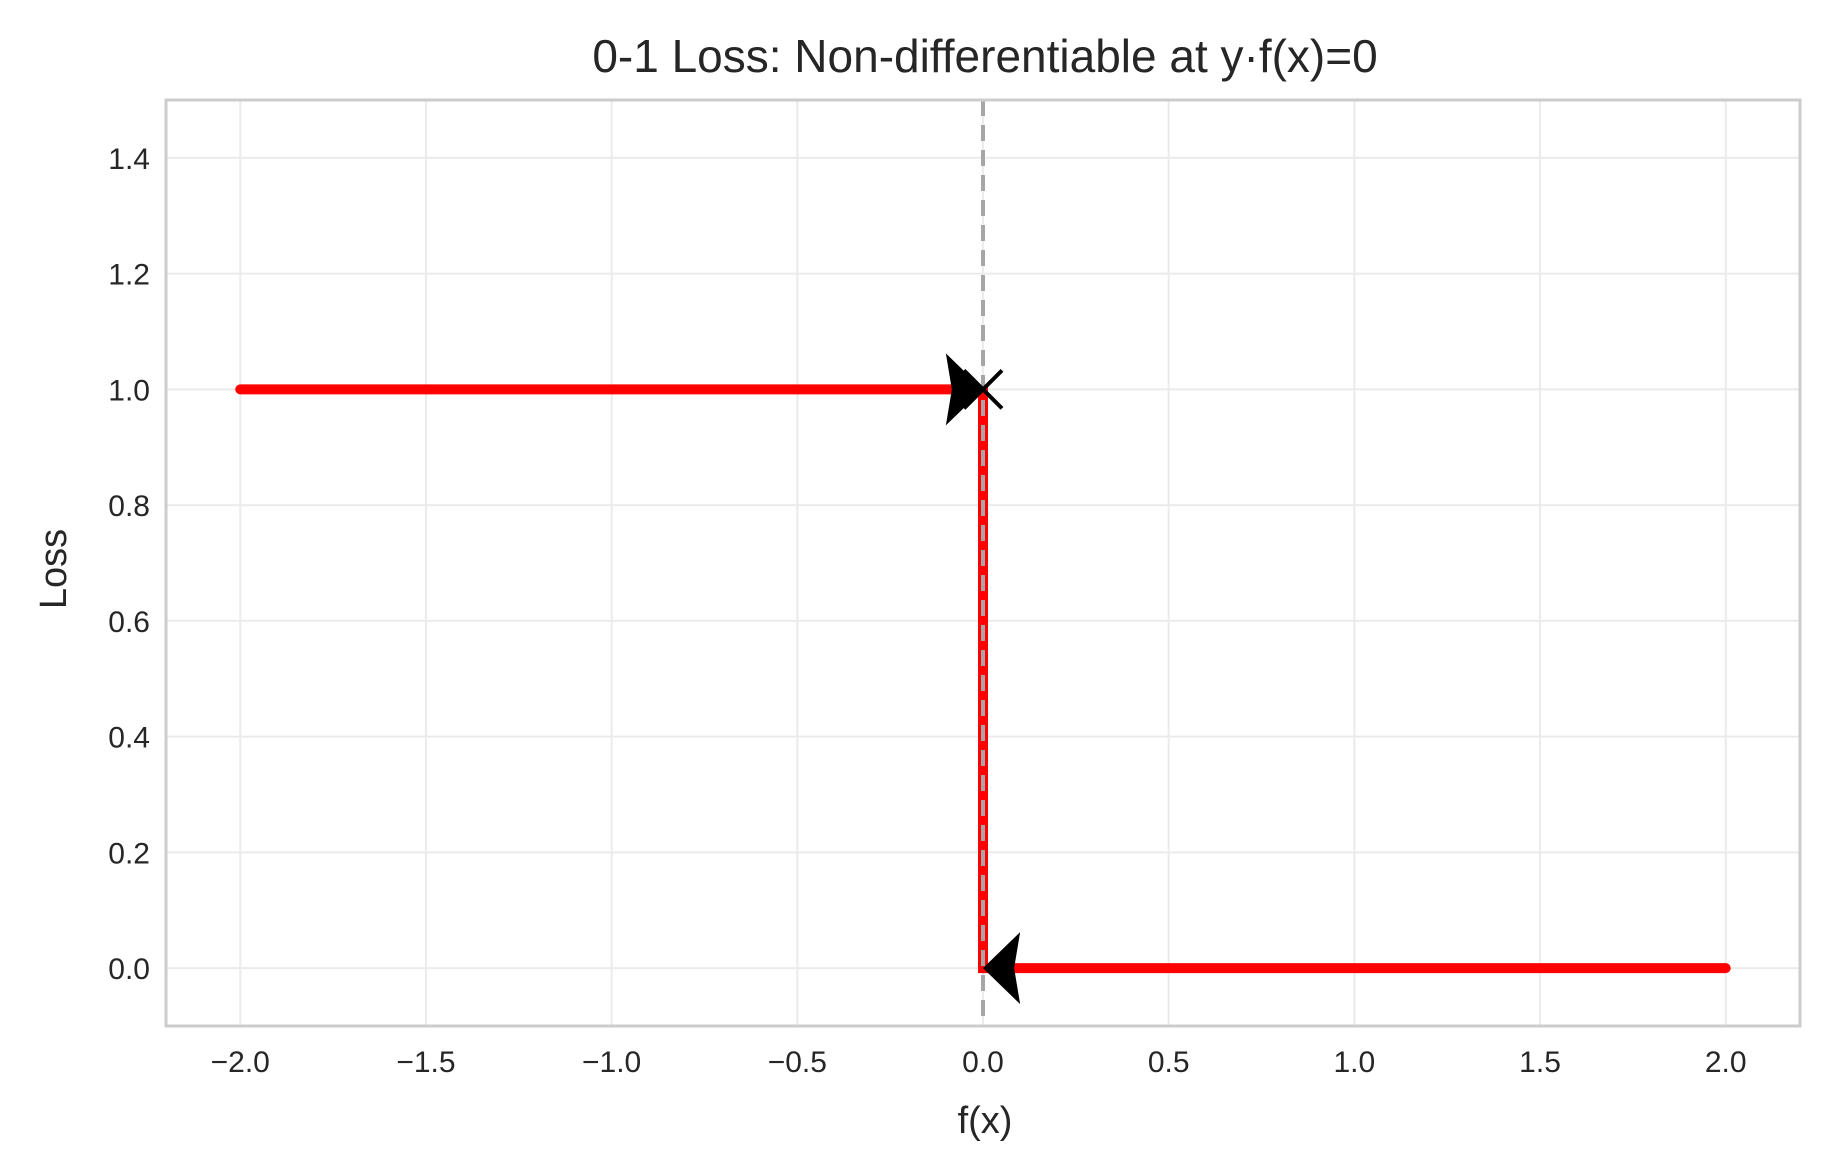 The height and width of the screenshot is (1169, 1822). I want to click on x-tick-label: 2.0, so click(1726, 1062).